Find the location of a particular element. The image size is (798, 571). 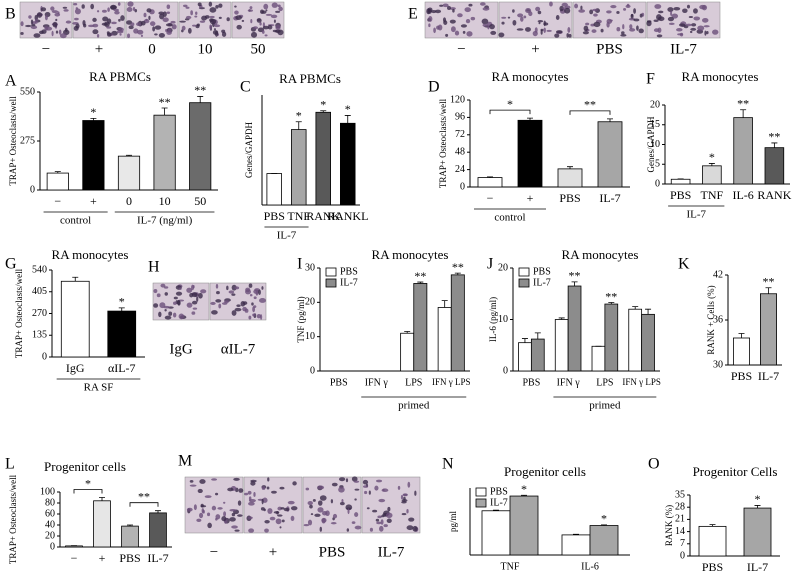

y-tick-label: 7 is located at coordinates (682, 543).